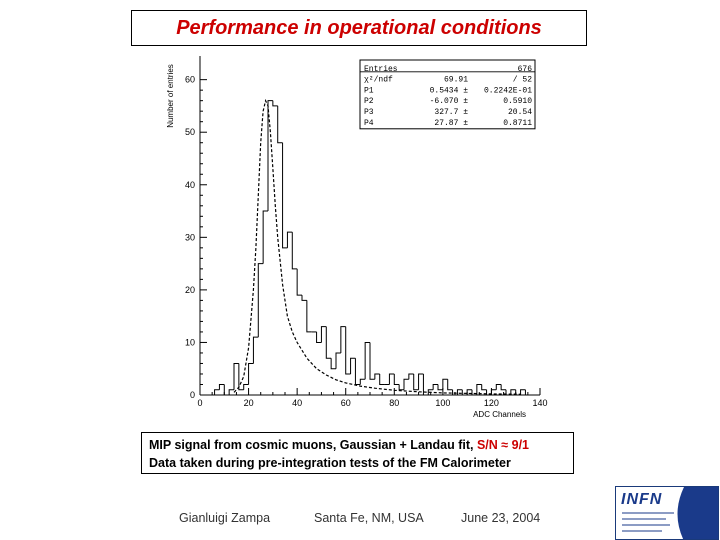 This screenshot has width=720, height=540. Describe the element at coordinates (170, 96) in the screenshot. I see `y-axis-label: Number of entries` at that location.